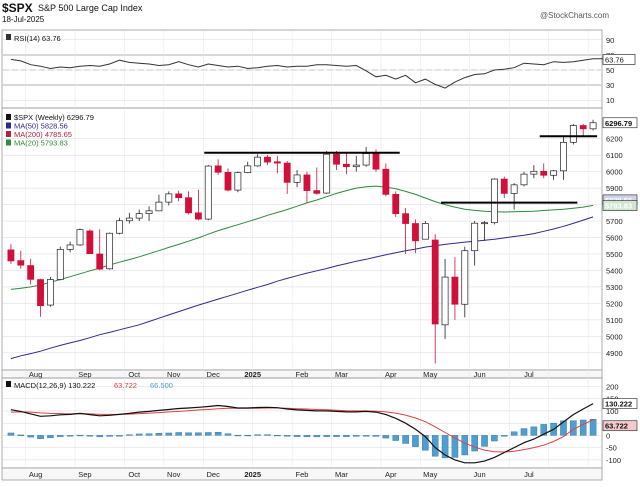 Image resolution: width=640 pixels, height=487 pixels. I want to click on chart-title: S&P 500 Large Cap Index, so click(90, 8).